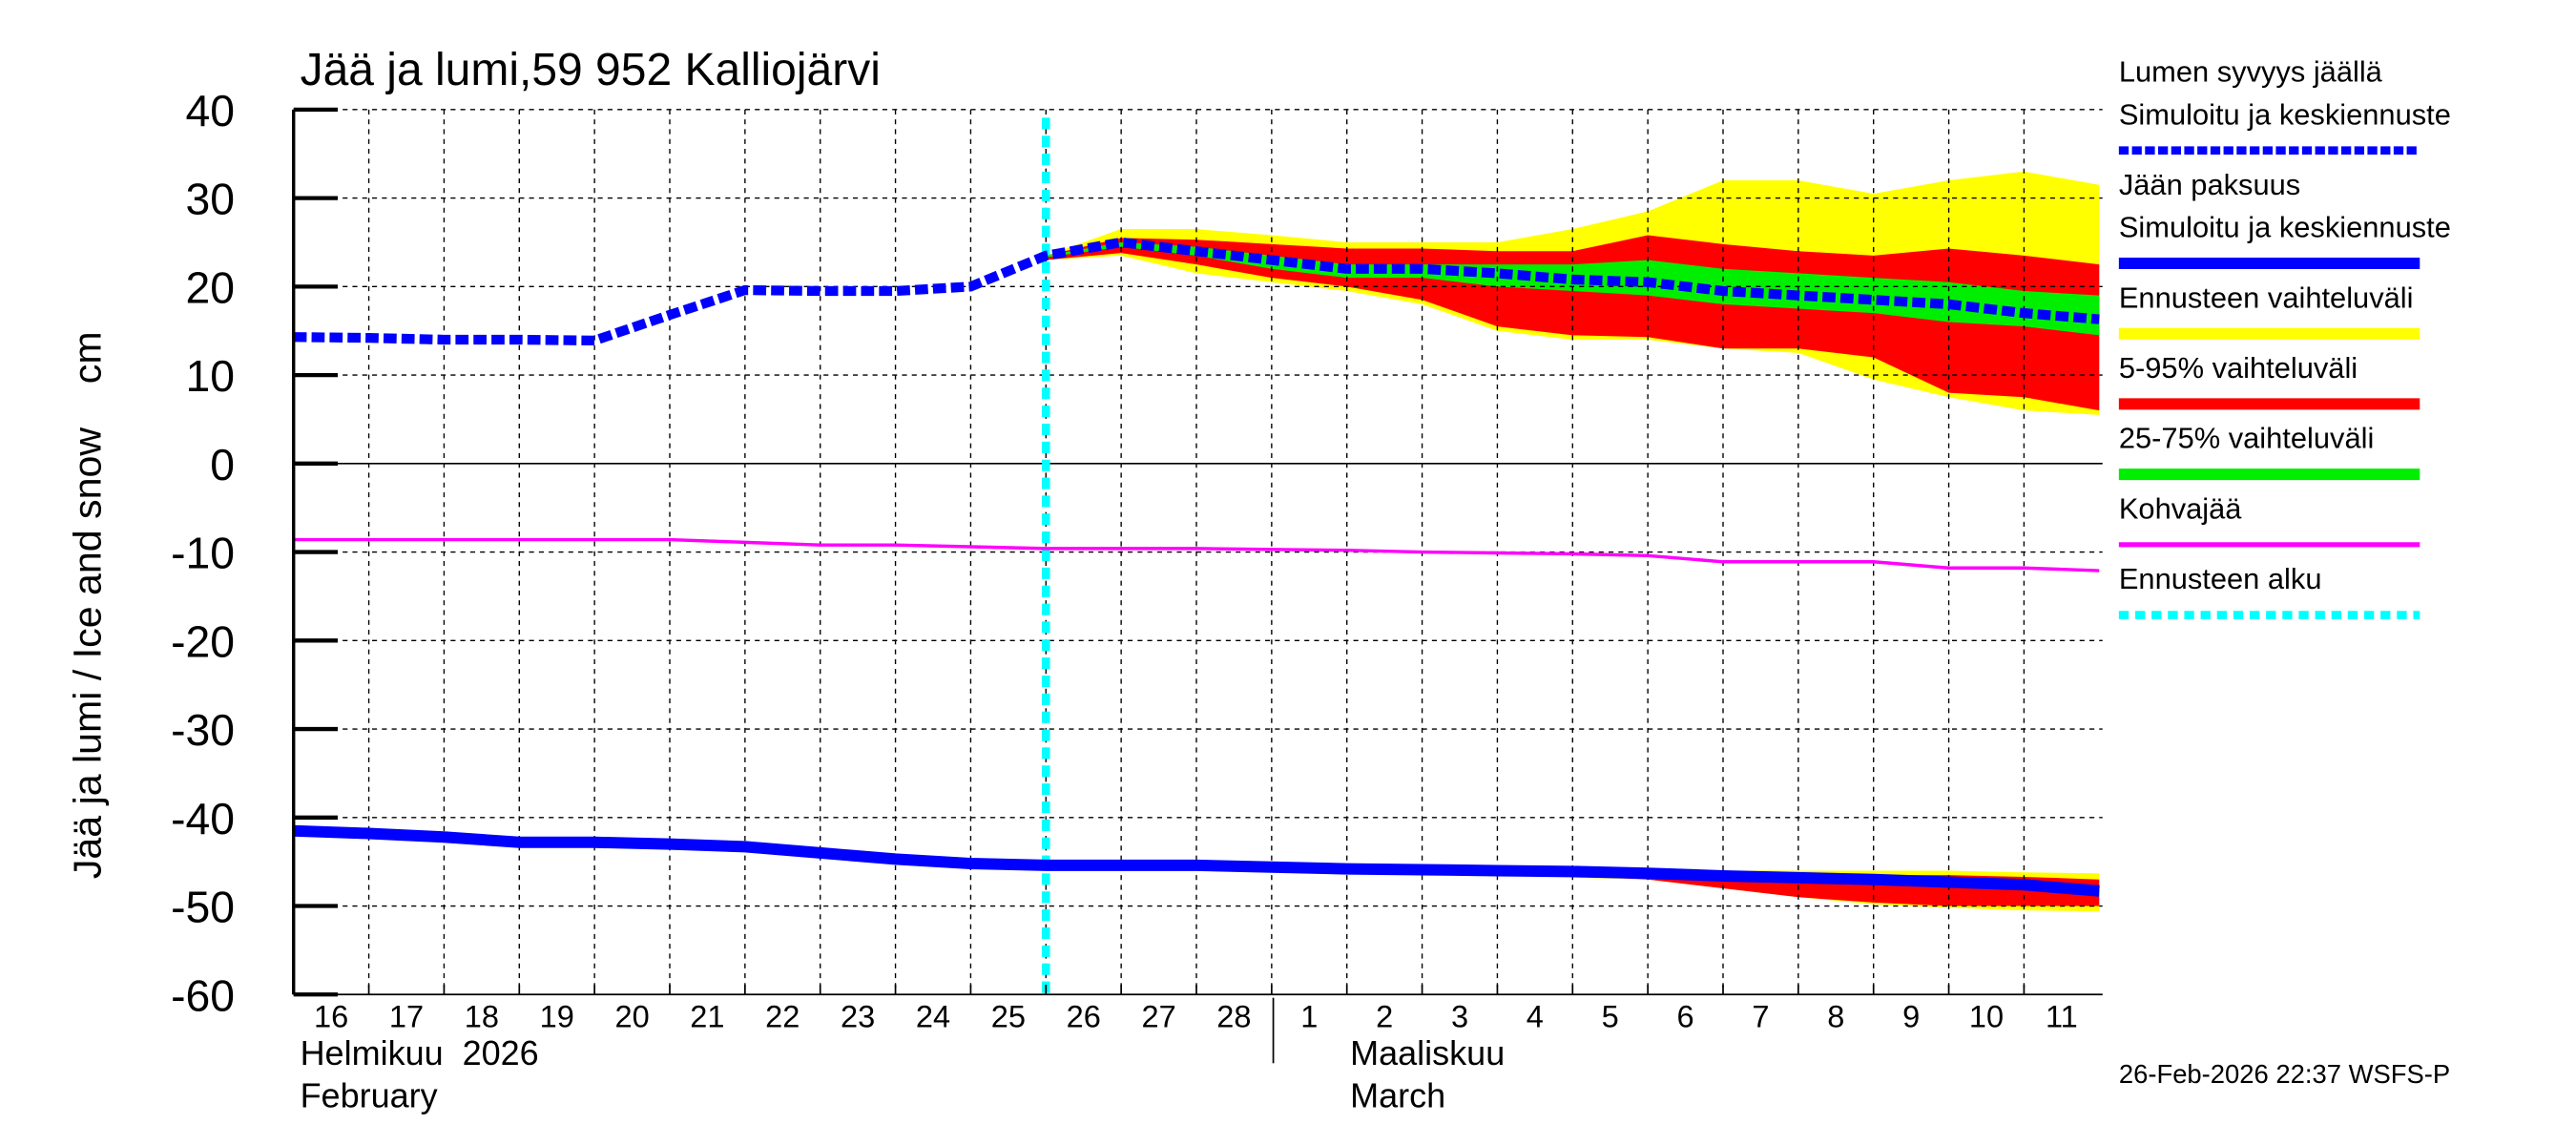 The image size is (2576, 1145). I want to click on chart-title: Jää ja lumi,59 952 Kalliojärvi, so click(591, 70).